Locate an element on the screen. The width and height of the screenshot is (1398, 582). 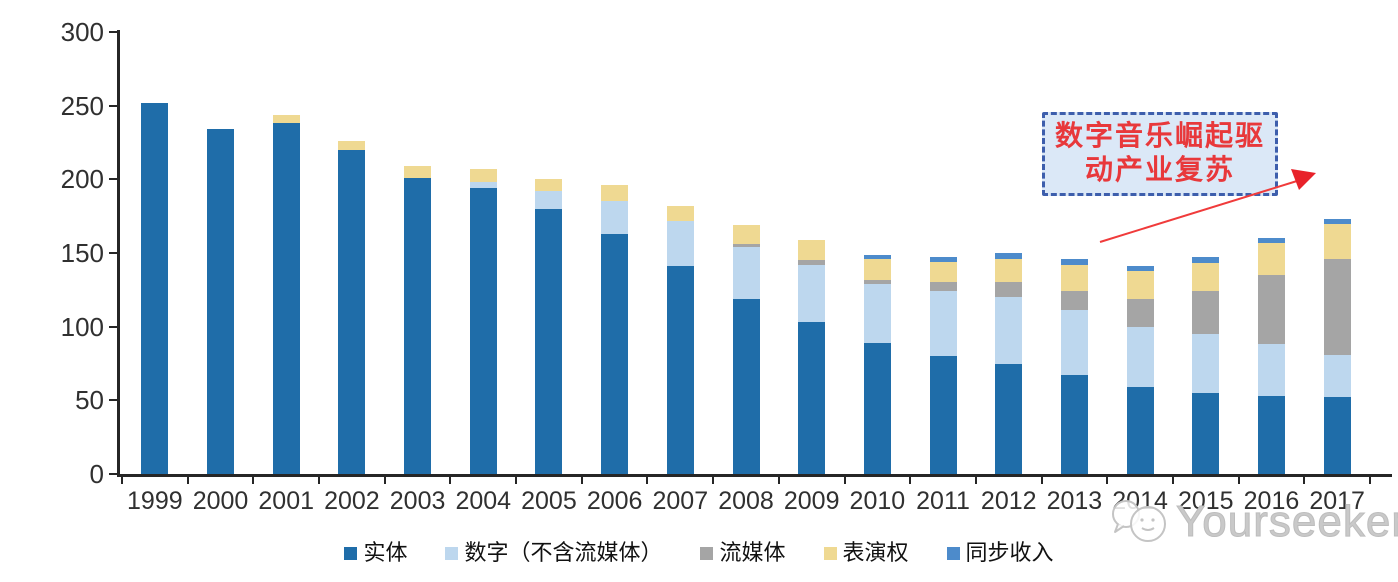
legend-label: 同步收入 is located at coordinates (1009, 552).